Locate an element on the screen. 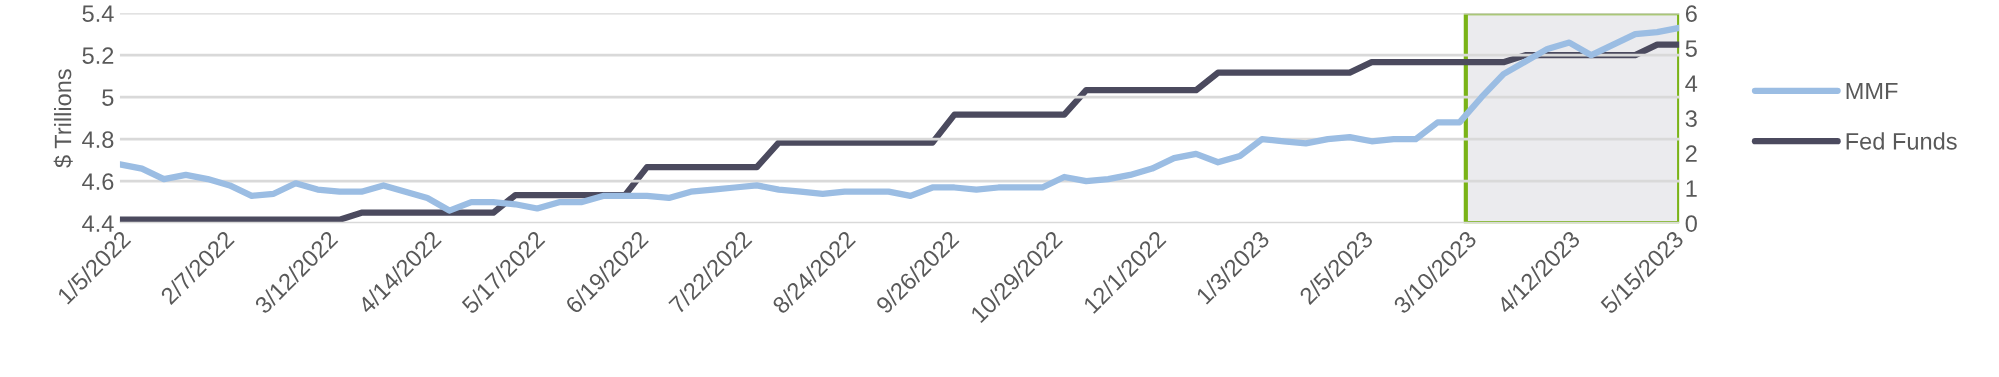  y-tick-label: 4.8 is located at coordinates (98, 139).